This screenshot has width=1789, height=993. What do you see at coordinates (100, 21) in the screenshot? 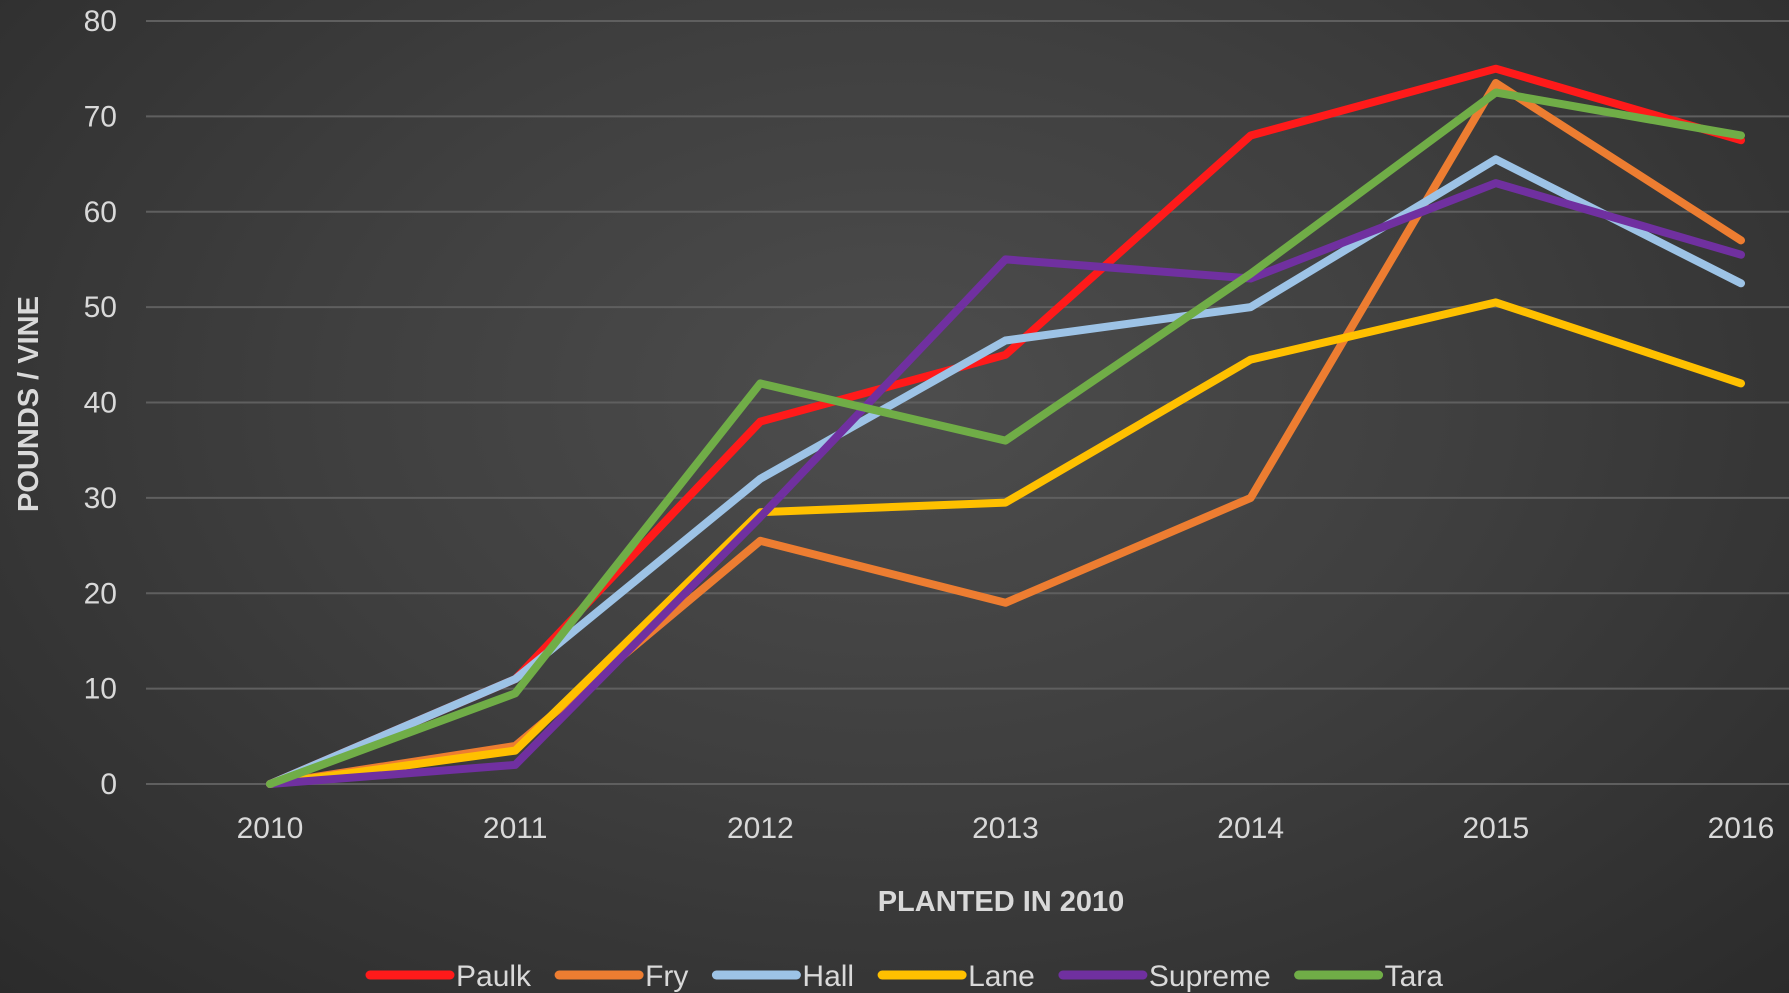
I see `y-tick-label: 80` at bounding box center [100, 21].